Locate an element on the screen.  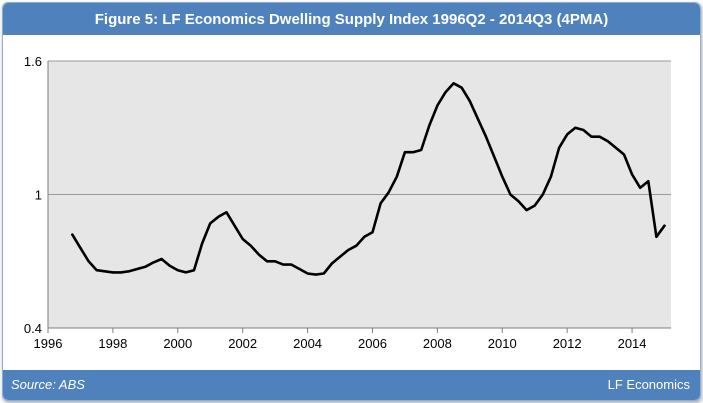
brand-label: LF Economics is located at coordinates (648, 384).